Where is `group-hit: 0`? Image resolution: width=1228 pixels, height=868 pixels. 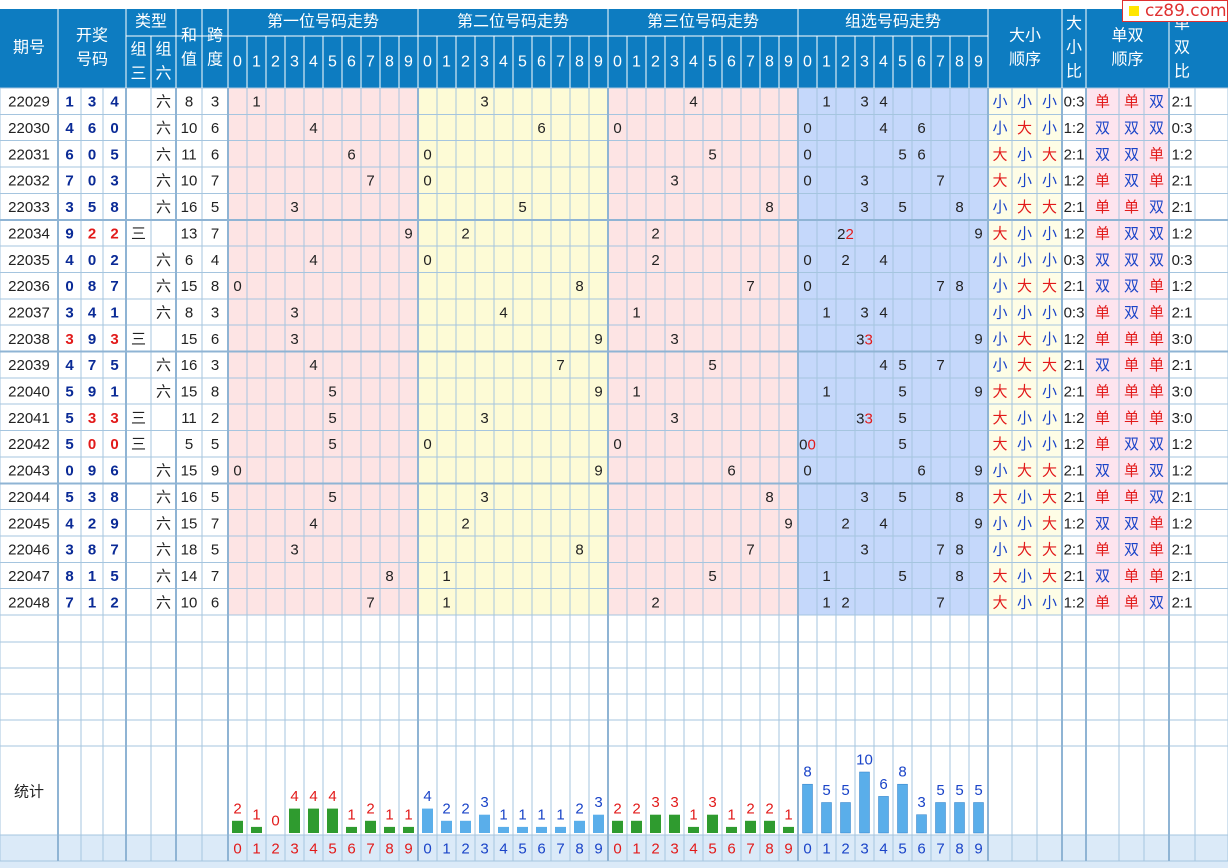 group-hit: 0 is located at coordinates (807, 154).